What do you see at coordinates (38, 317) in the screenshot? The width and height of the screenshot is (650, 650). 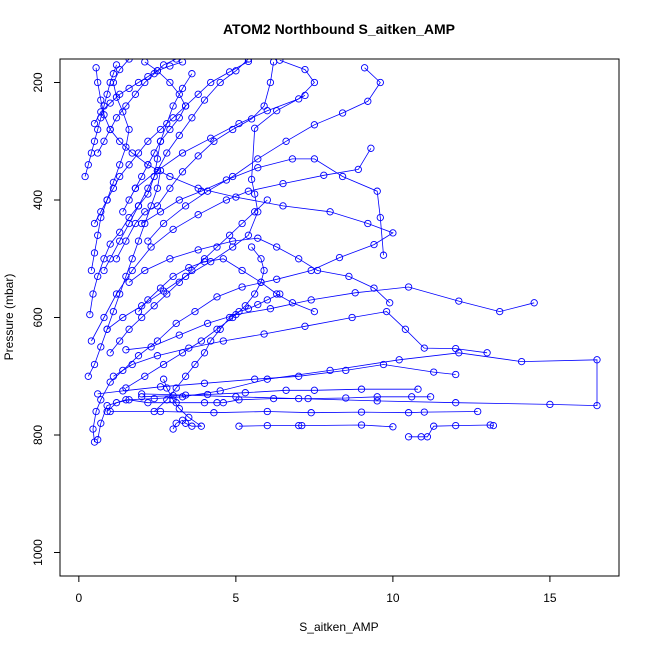 I see `y-tick-label: 600` at bounding box center [38, 317].